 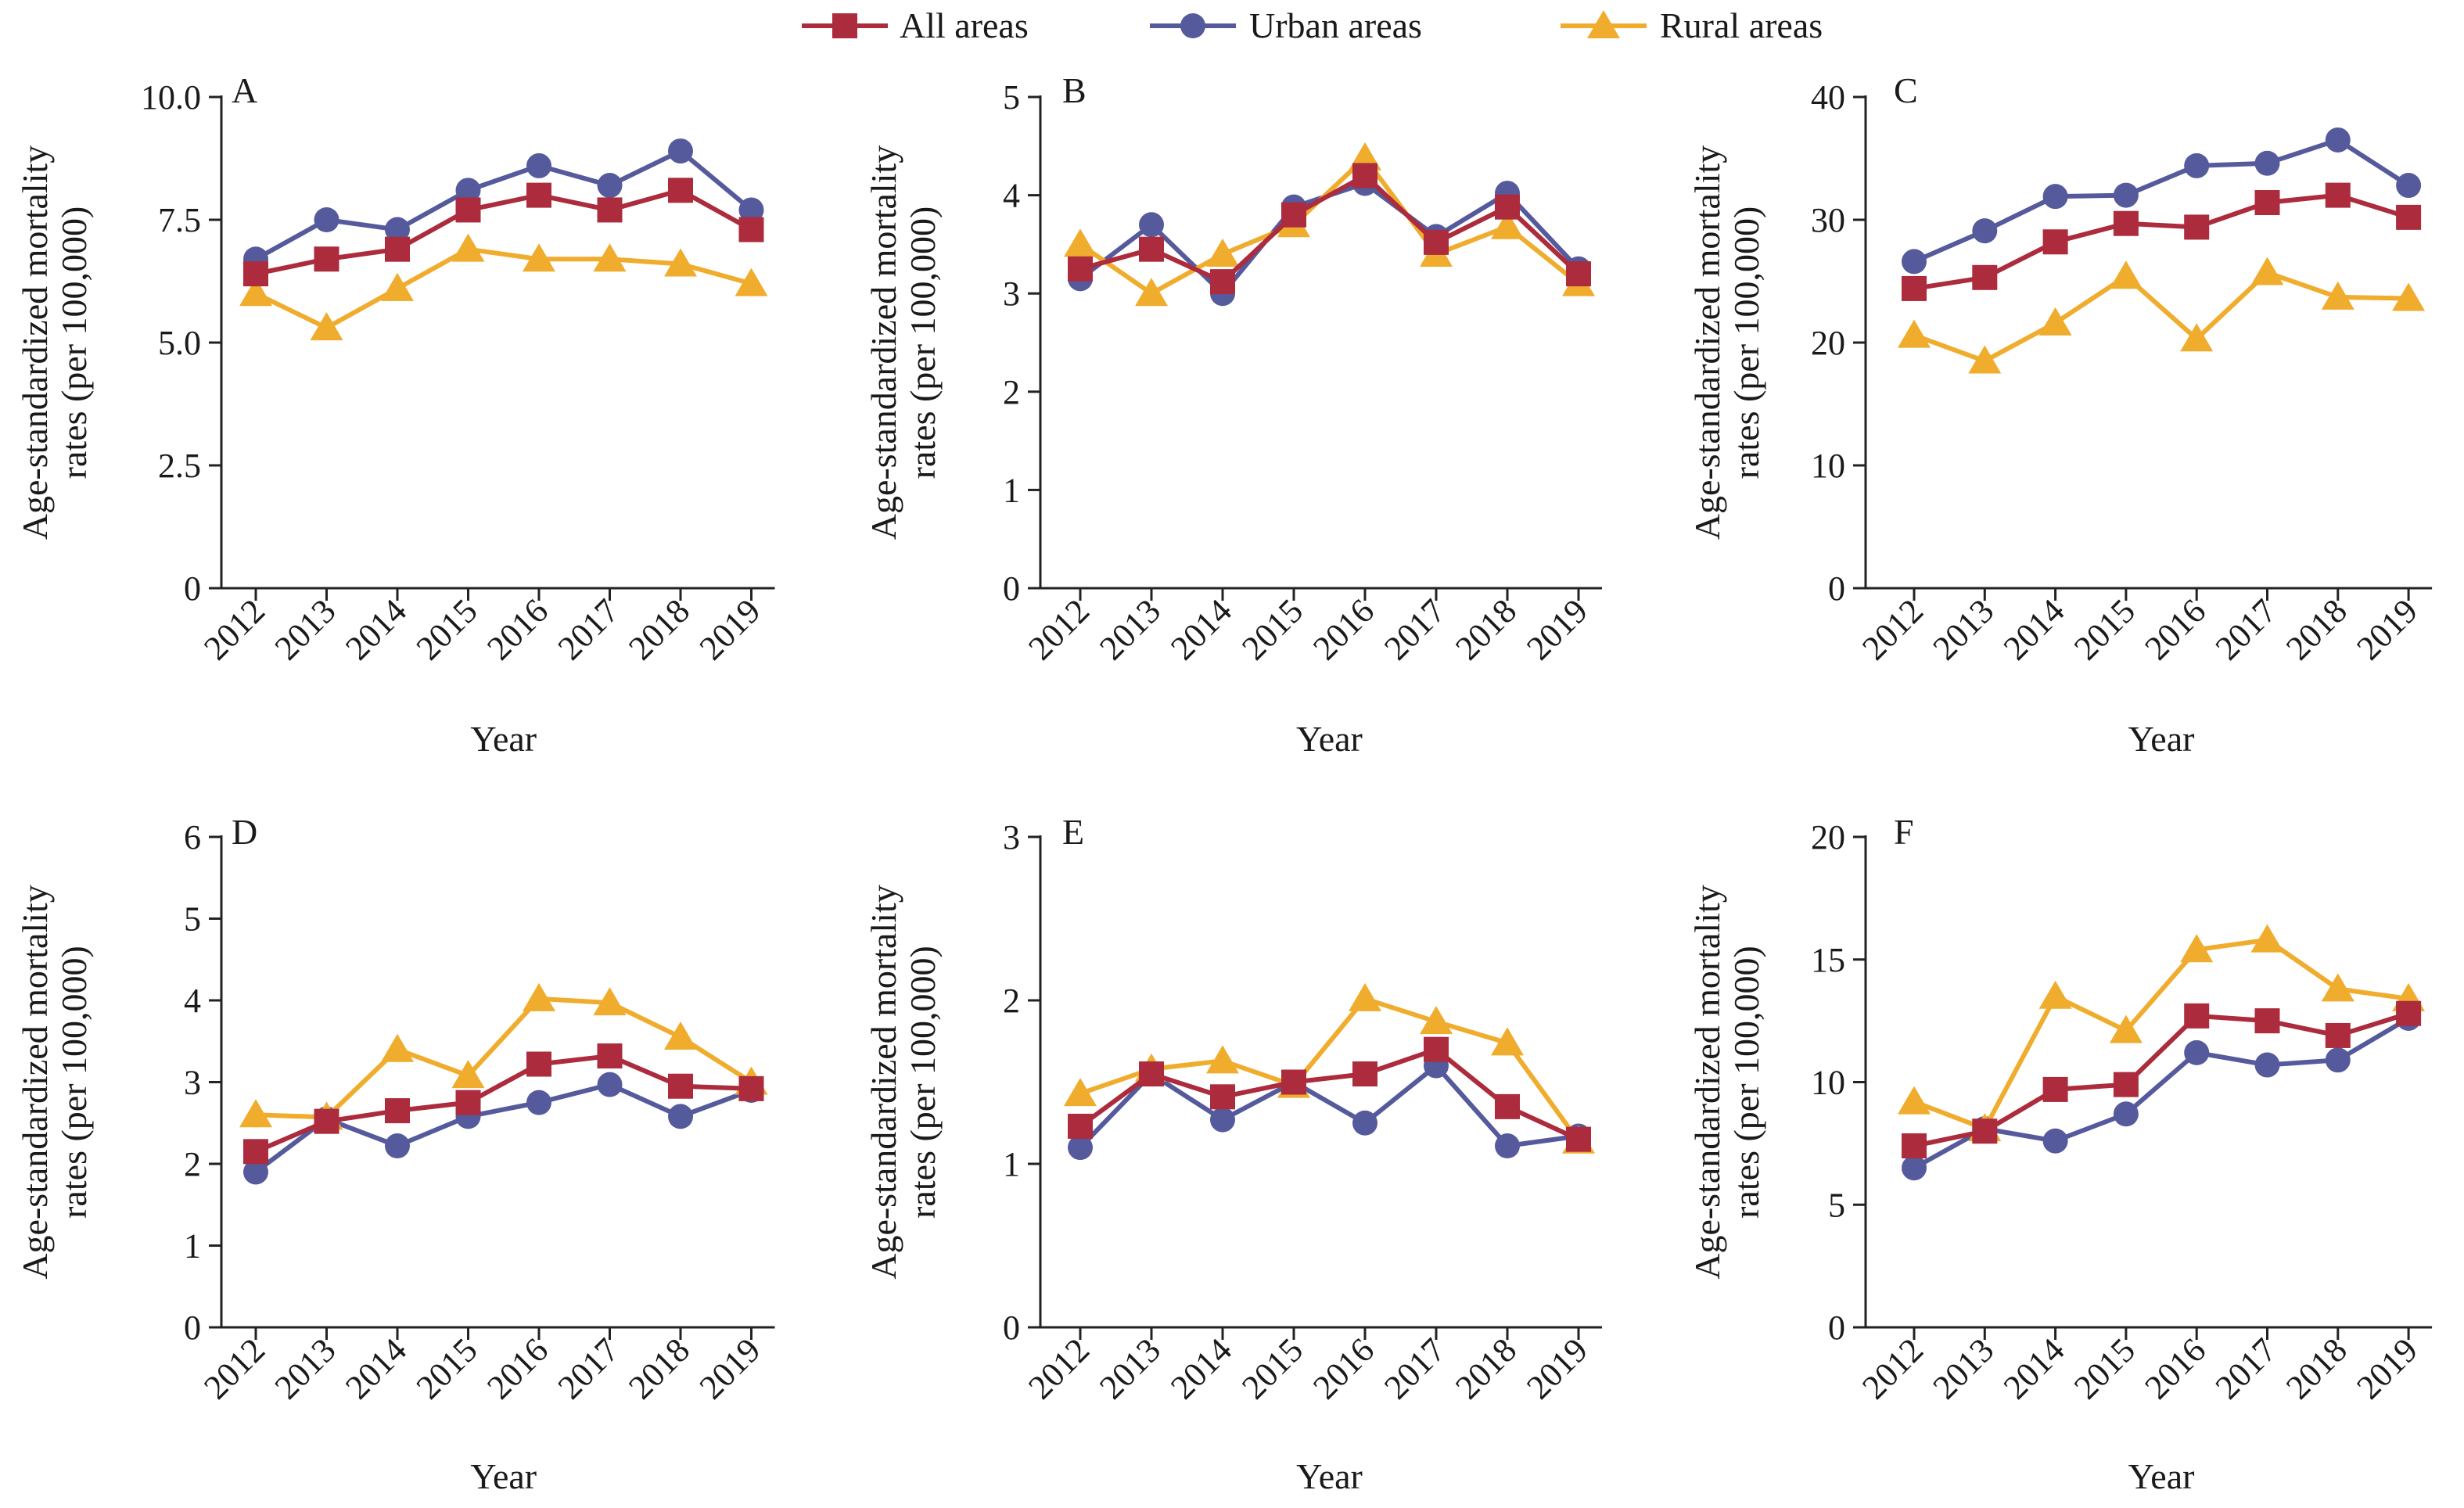 I want to click on legend-label: Rural areas, so click(x=1741, y=25).